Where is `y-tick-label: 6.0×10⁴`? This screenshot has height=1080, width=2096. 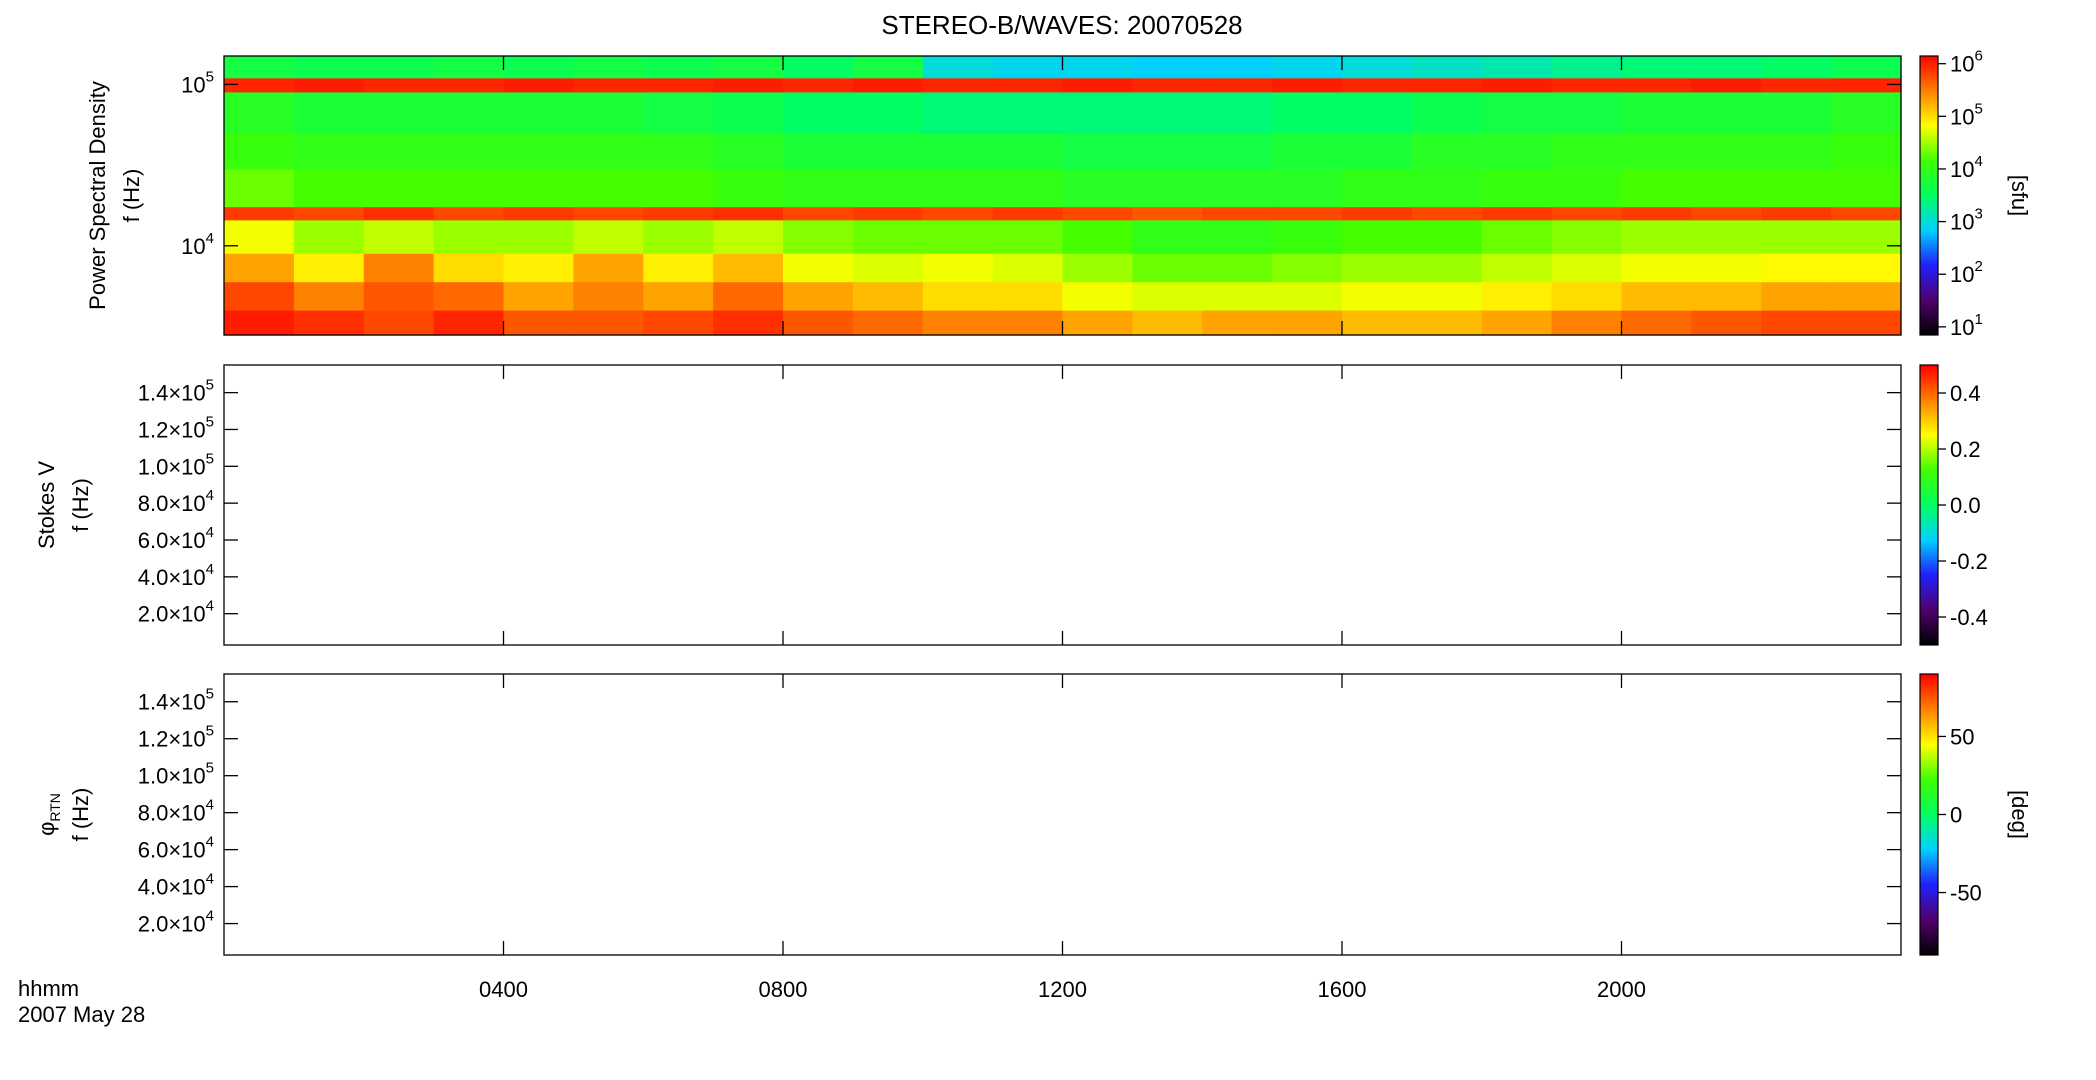 y-tick-label: 6.0×10⁴ is located at coordinates (176, 848).